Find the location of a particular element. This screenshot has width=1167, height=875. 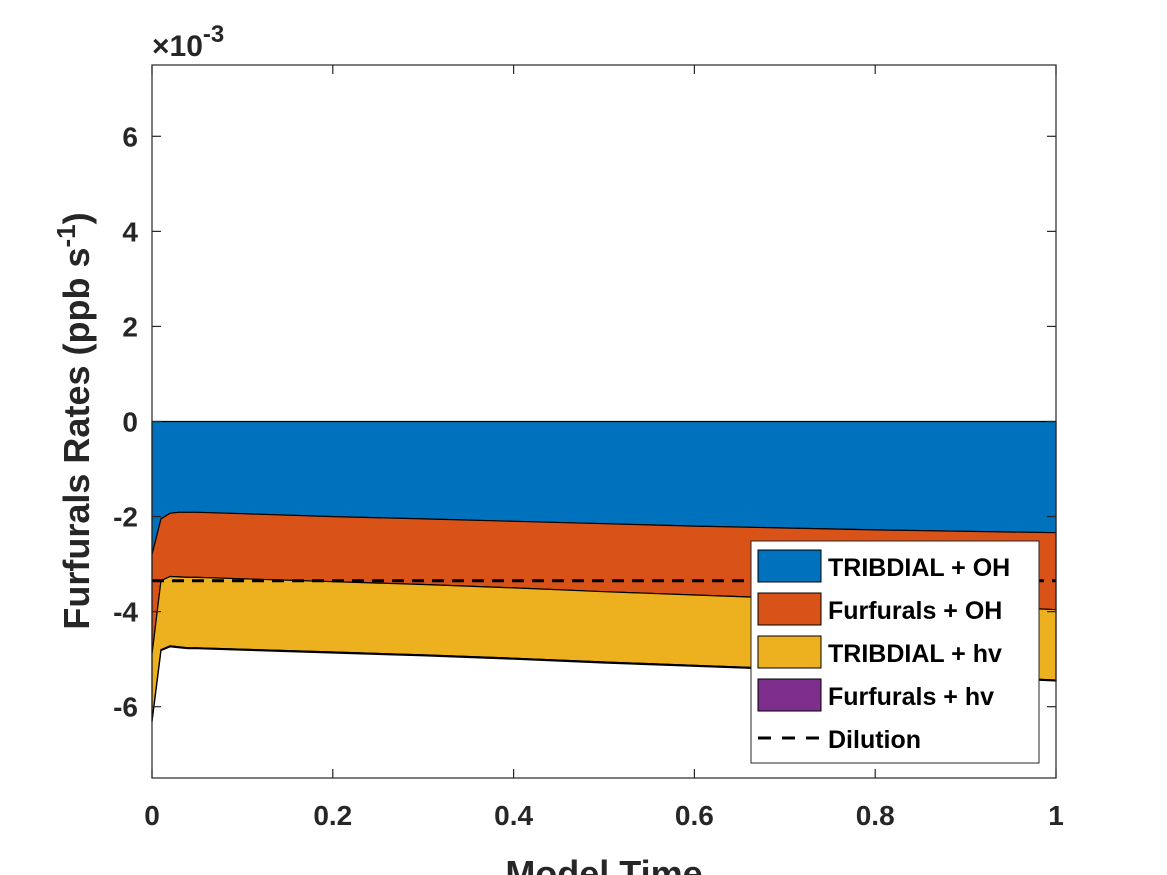

y-tick-label: 0 is located at coordinates (130, 422).